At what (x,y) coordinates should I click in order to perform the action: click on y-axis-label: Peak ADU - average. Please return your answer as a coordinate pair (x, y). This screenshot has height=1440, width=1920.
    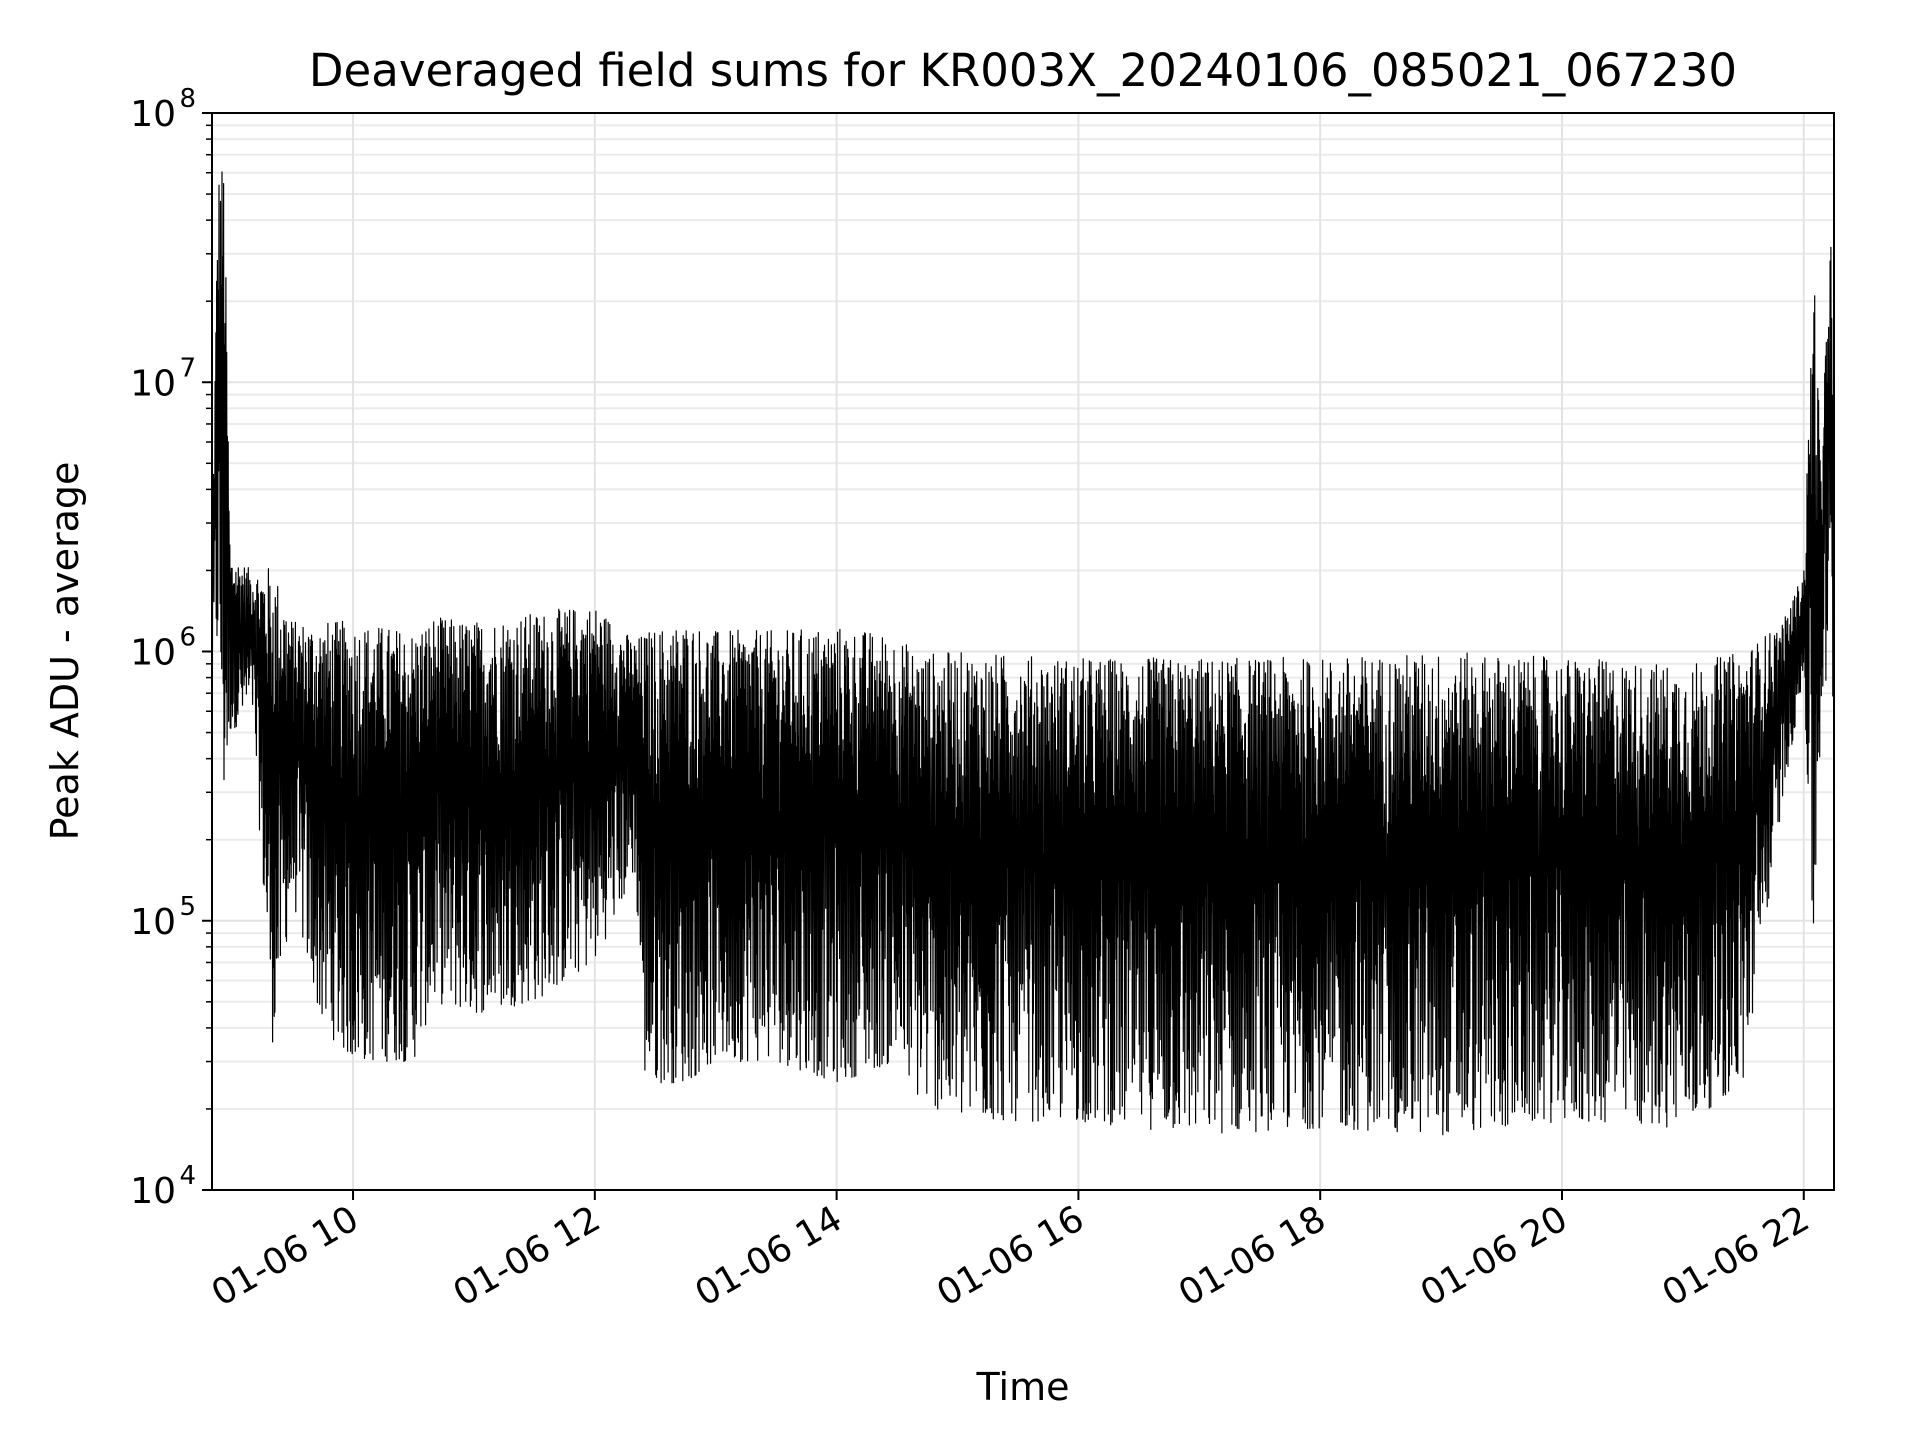
    Looking at the image, I should click on (65, 651).